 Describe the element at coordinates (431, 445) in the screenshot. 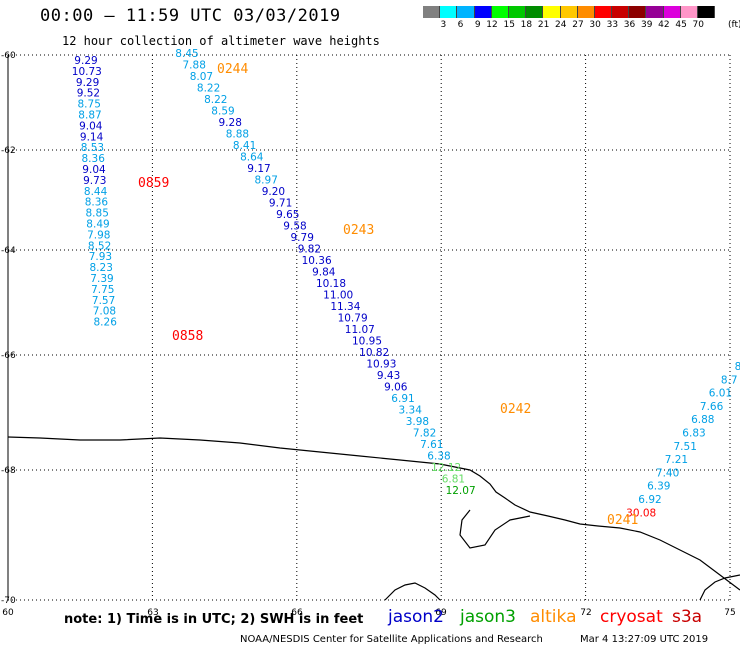

I see `wave-height-value: 7.61` at that location.